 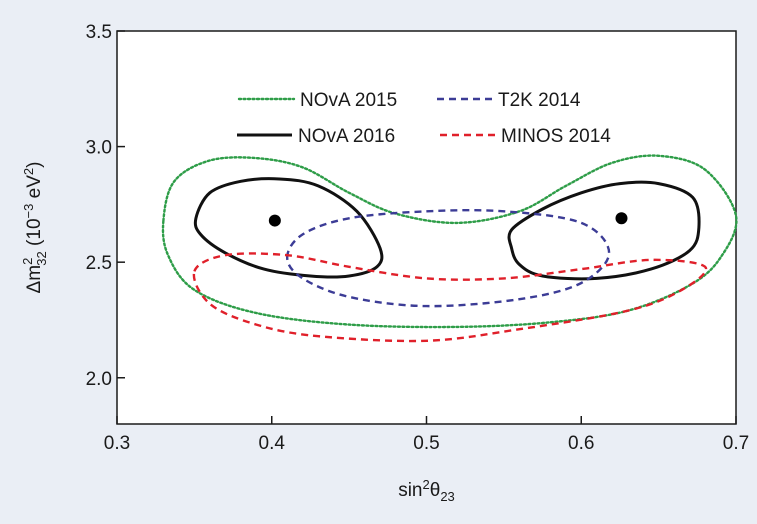 I want to click on y-tick-label: 3.0, so click(x=99, y=148).